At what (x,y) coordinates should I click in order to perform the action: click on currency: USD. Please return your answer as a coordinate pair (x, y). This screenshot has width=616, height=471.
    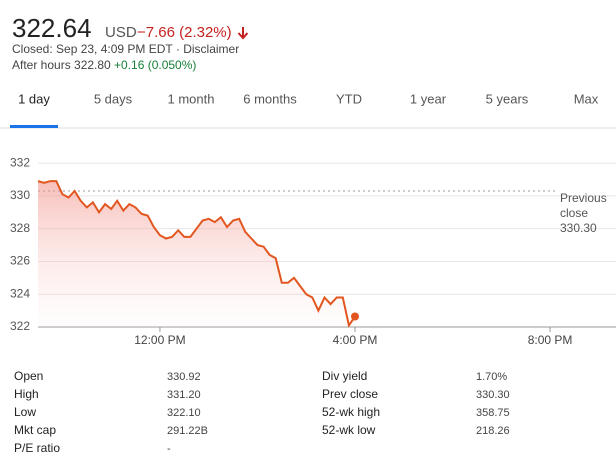
    Looking at the image, I should click on (121, 32).